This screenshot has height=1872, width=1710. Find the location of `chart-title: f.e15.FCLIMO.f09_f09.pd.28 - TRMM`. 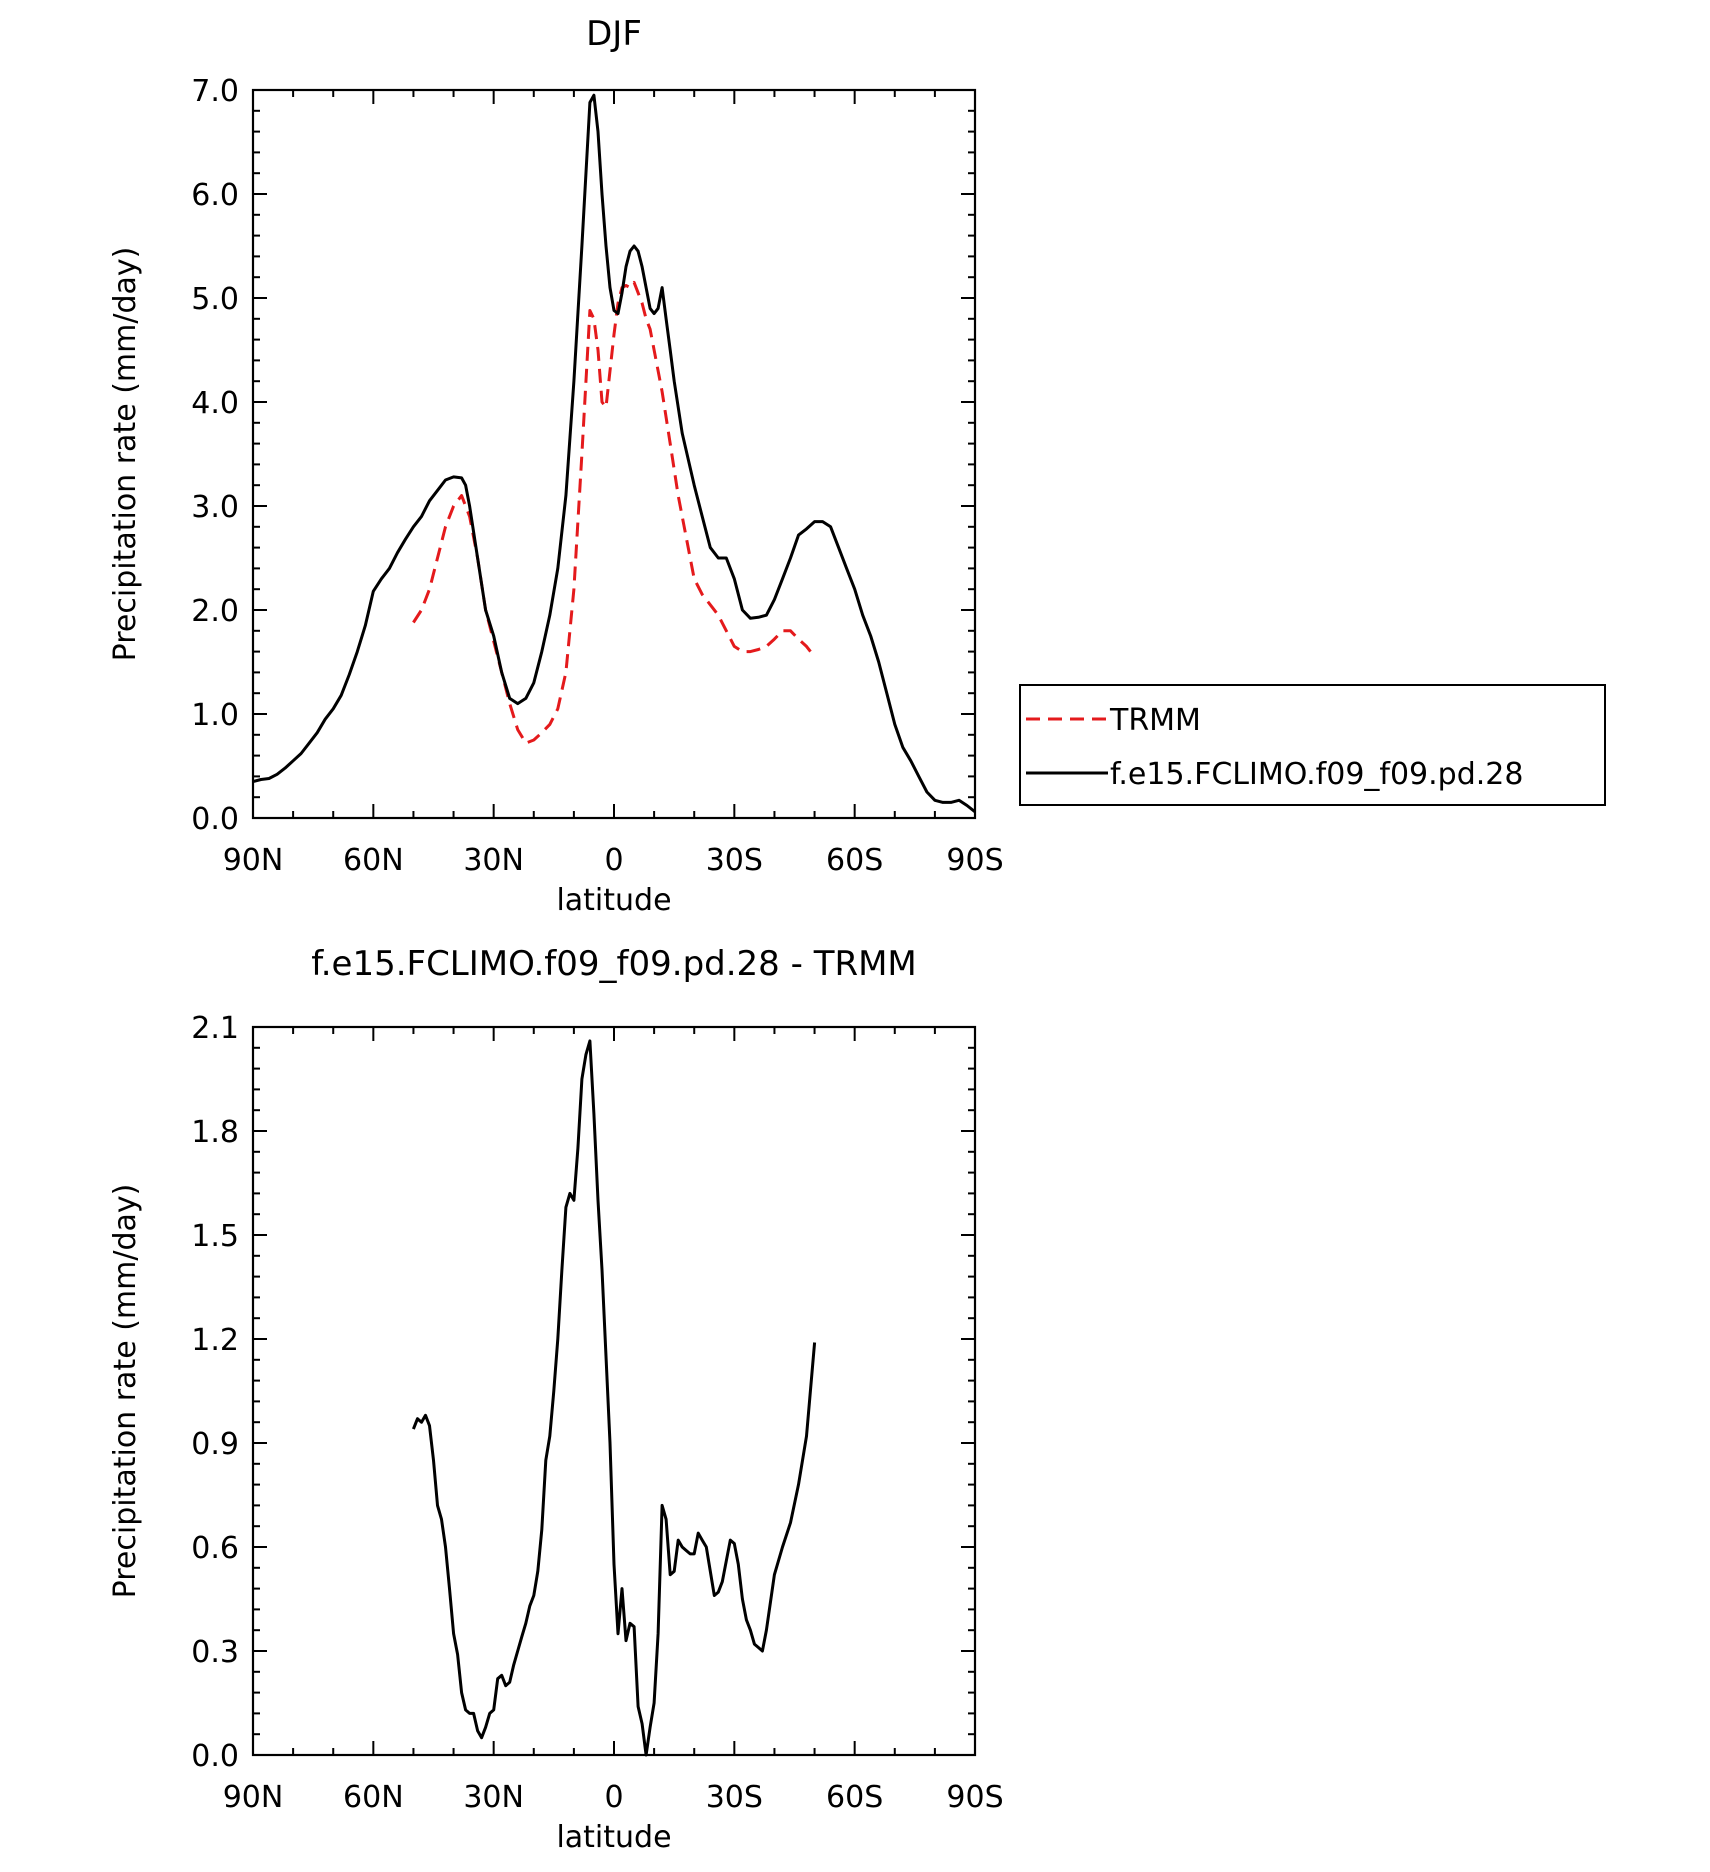

chart-title: f.e15.FCLIMO.f09_f09.pd.28 - TRMM is located at coordinates (614, 964).